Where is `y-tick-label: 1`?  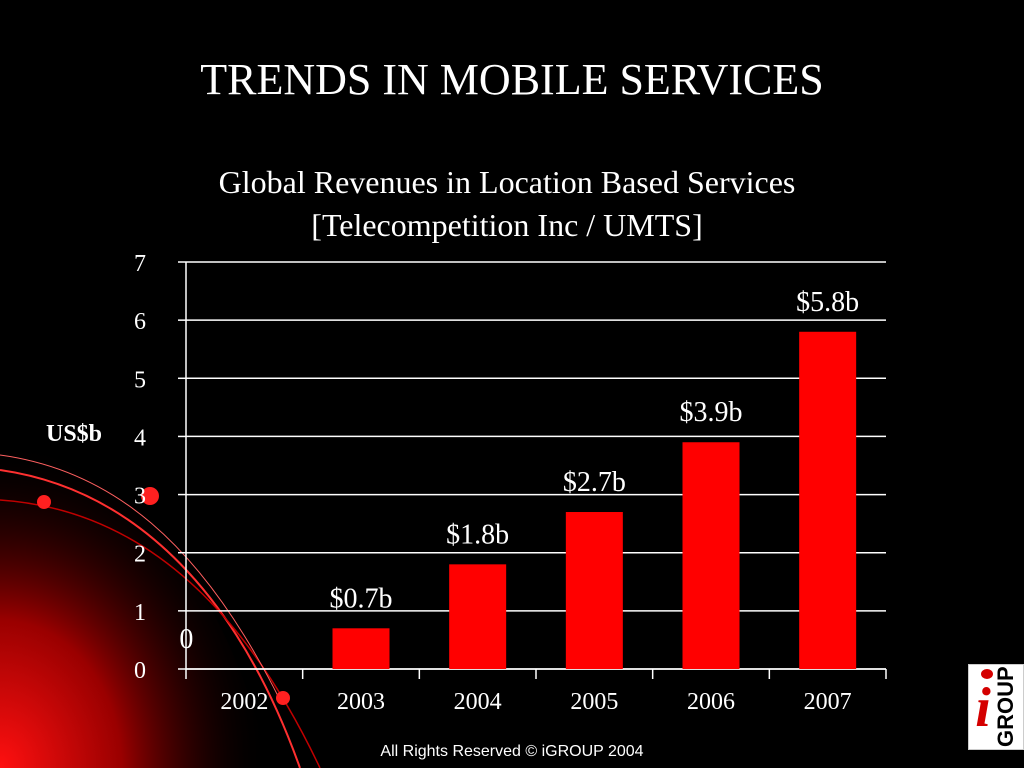
y-tick-label: 1 is located at coordinates (140, 613).